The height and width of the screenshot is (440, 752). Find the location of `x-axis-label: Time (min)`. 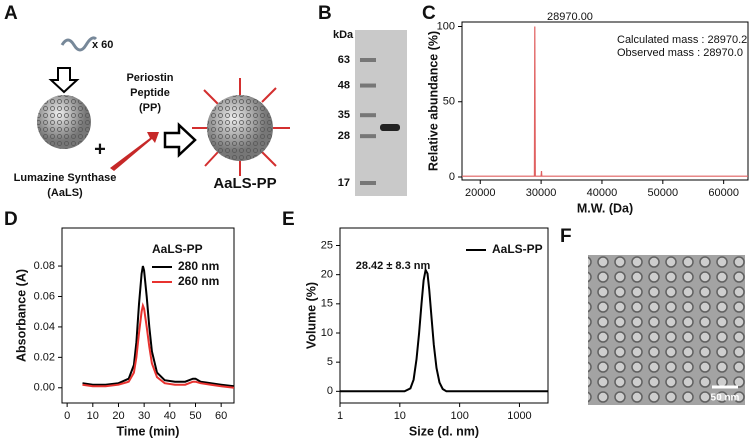

x-axis-label: Time (min) is located at coordinates (148, 431).